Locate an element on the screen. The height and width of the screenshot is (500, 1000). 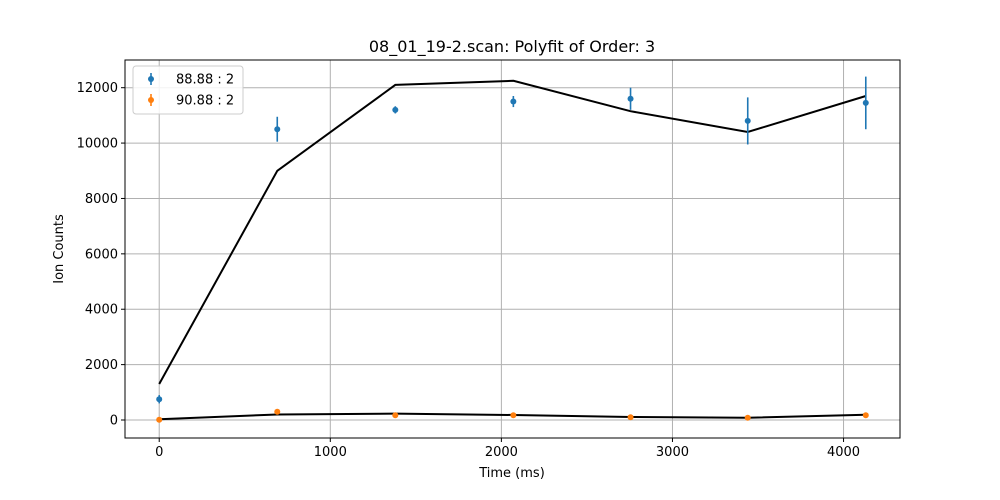
y-tick-label: 8000 is located at coordinates (101, 199).